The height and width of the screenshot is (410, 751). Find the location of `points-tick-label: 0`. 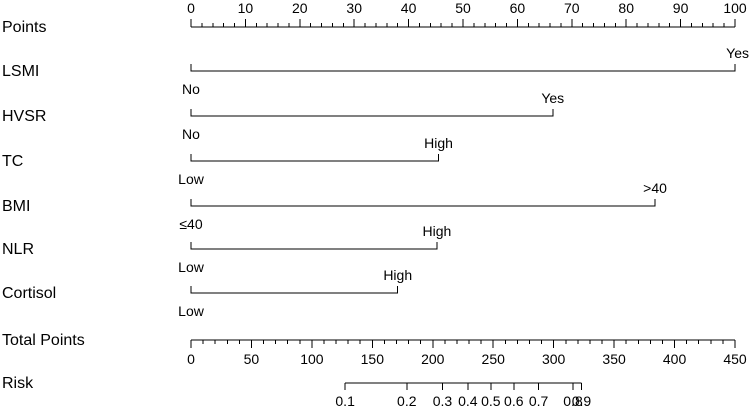

points-tick-label: 0 is located at coordinates (191, 8).